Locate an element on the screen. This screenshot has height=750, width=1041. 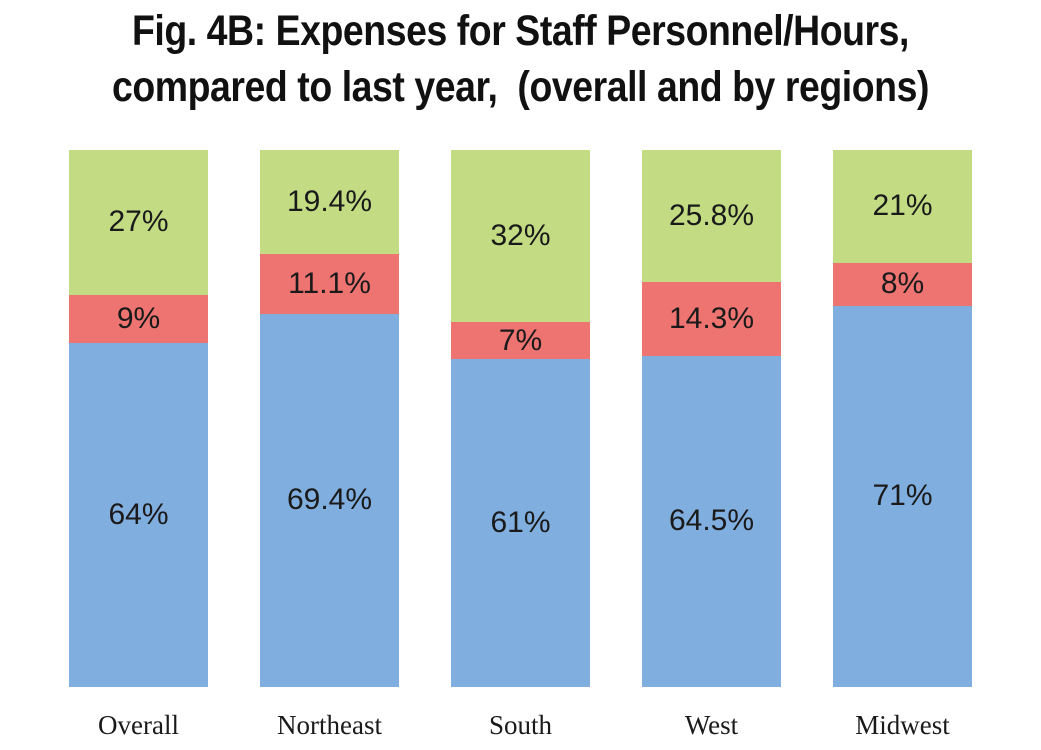
category-label-south: South is located at coordinates (520, 725).